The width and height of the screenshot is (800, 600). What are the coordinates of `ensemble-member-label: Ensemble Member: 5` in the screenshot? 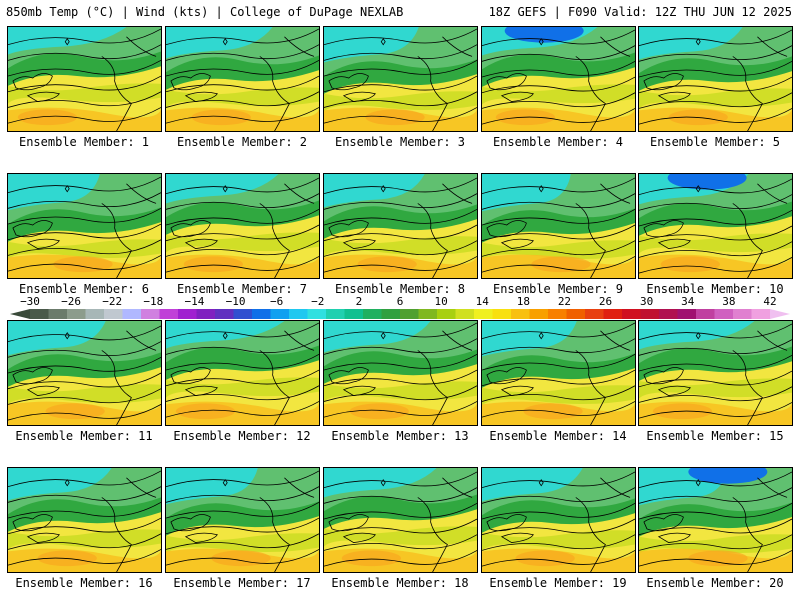 It's located at (715, 142).